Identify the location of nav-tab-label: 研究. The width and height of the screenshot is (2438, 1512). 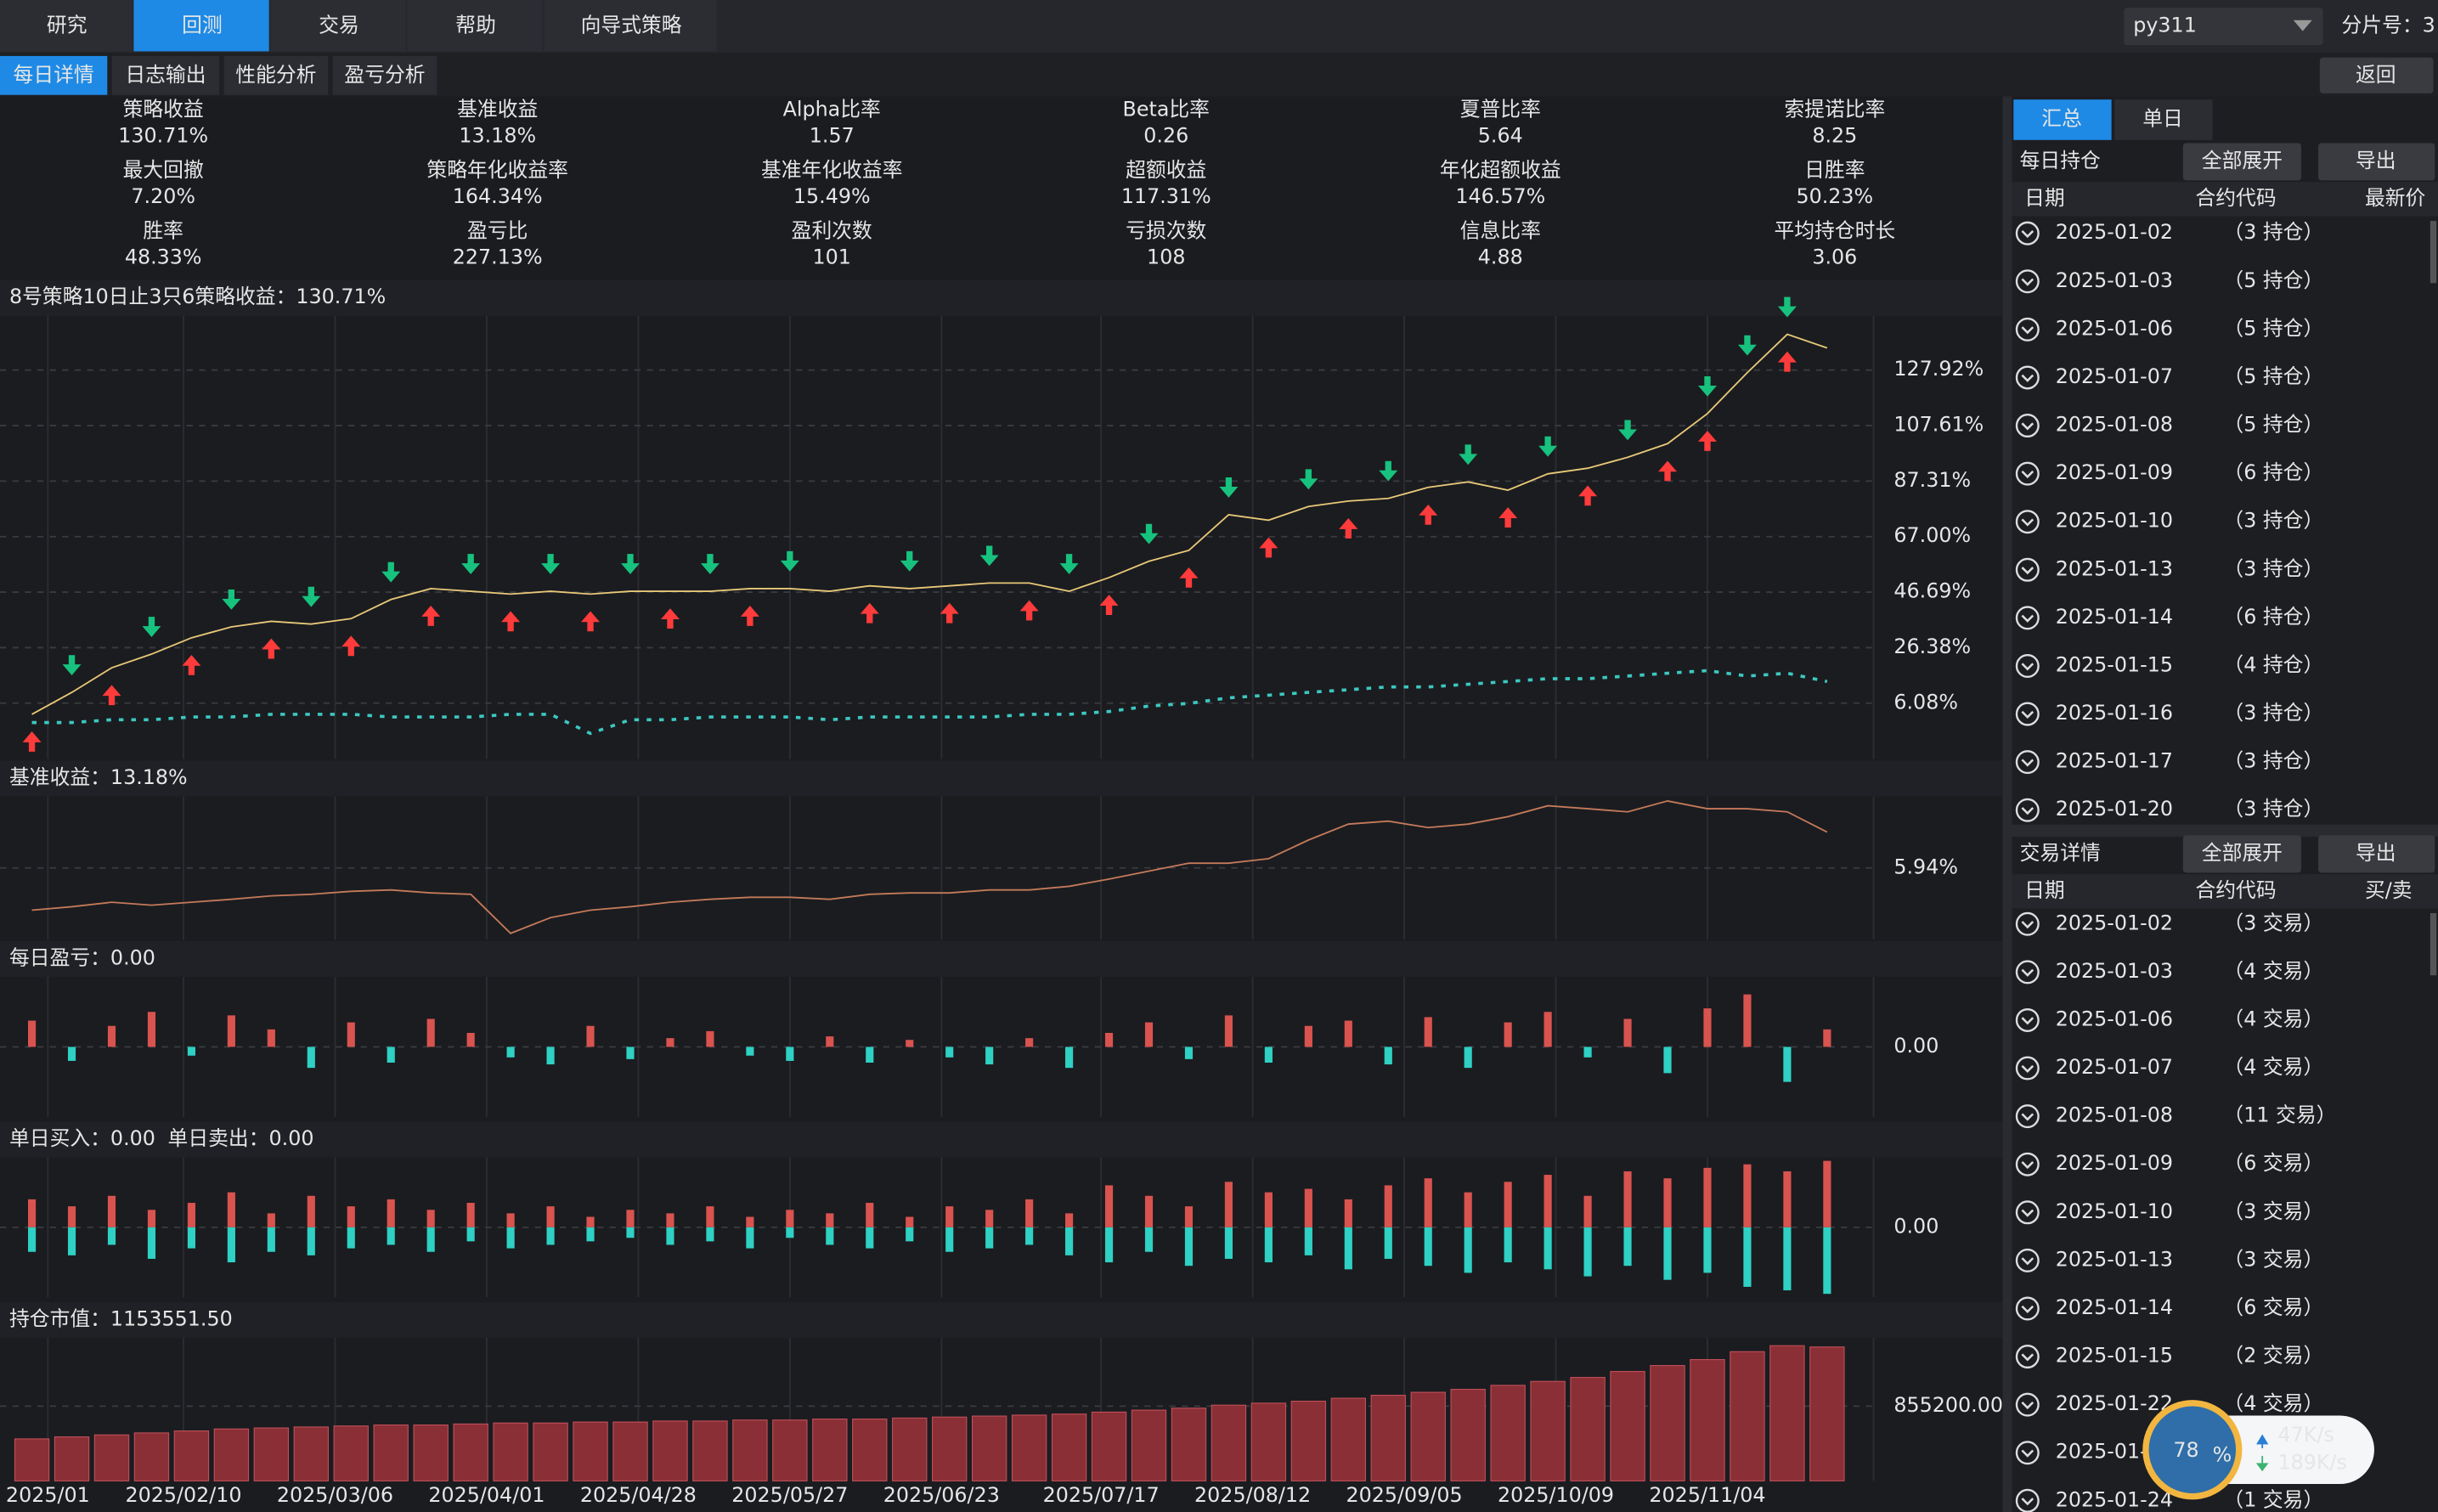
(67, 25).